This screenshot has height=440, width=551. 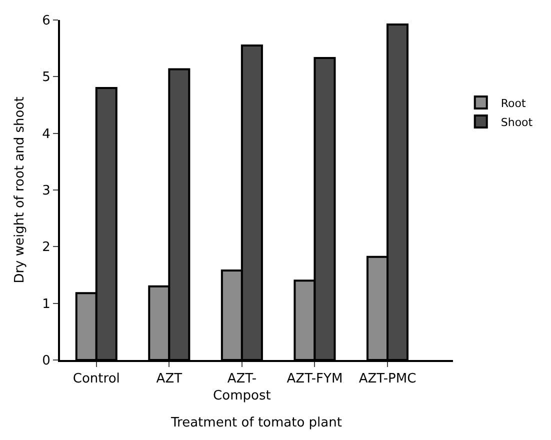 I want to click on x-tick-label: Control, so click(x=96, y=379).